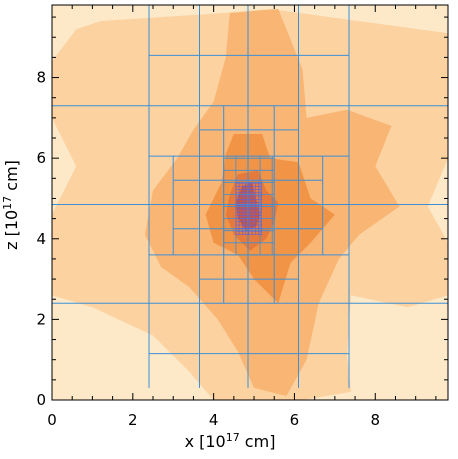 This screenshot has height=459, width=458. Describe the element at coordinates (41, 158) in the screenshot. I see `y-tick-label: 6` at that location.